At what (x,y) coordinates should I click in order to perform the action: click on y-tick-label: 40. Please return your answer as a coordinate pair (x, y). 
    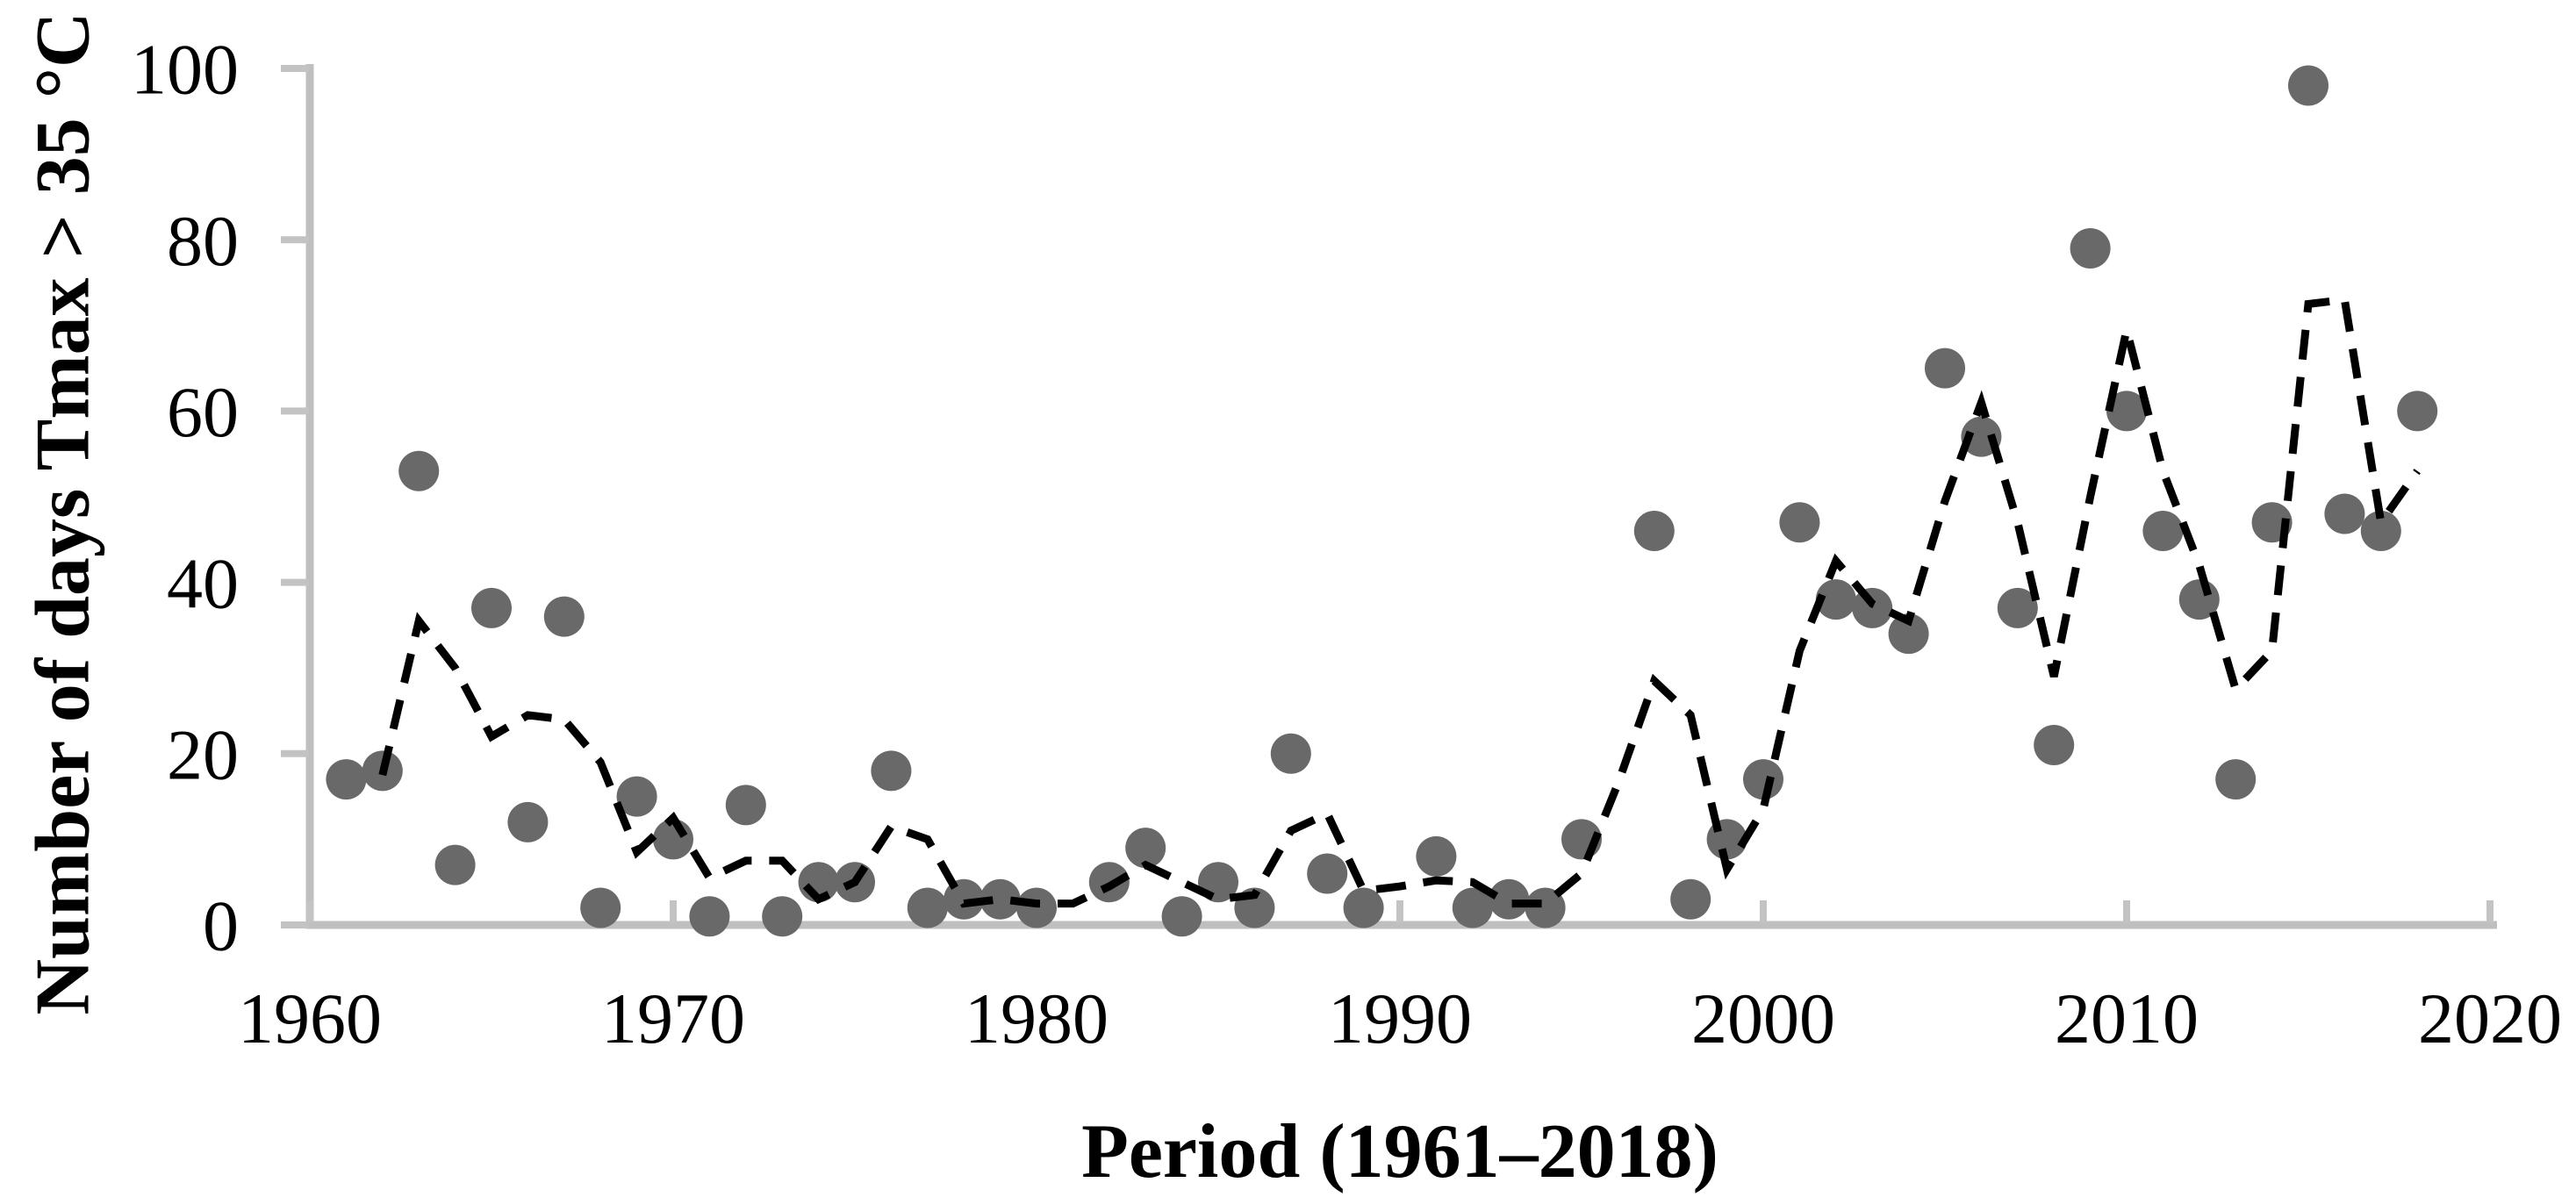
    Looking at the image, I should click on (203, 583).